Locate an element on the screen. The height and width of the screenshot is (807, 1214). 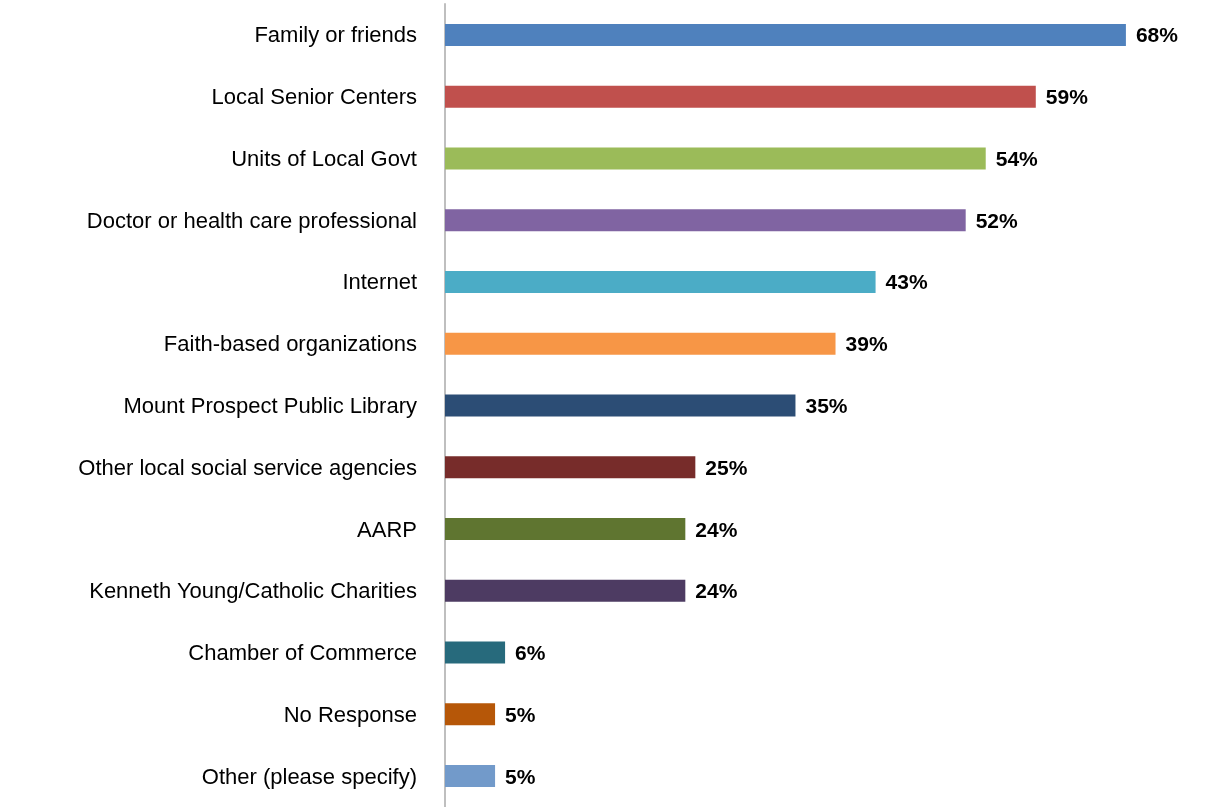
y-tick-label: Internet is located at coordinates (379, 282).